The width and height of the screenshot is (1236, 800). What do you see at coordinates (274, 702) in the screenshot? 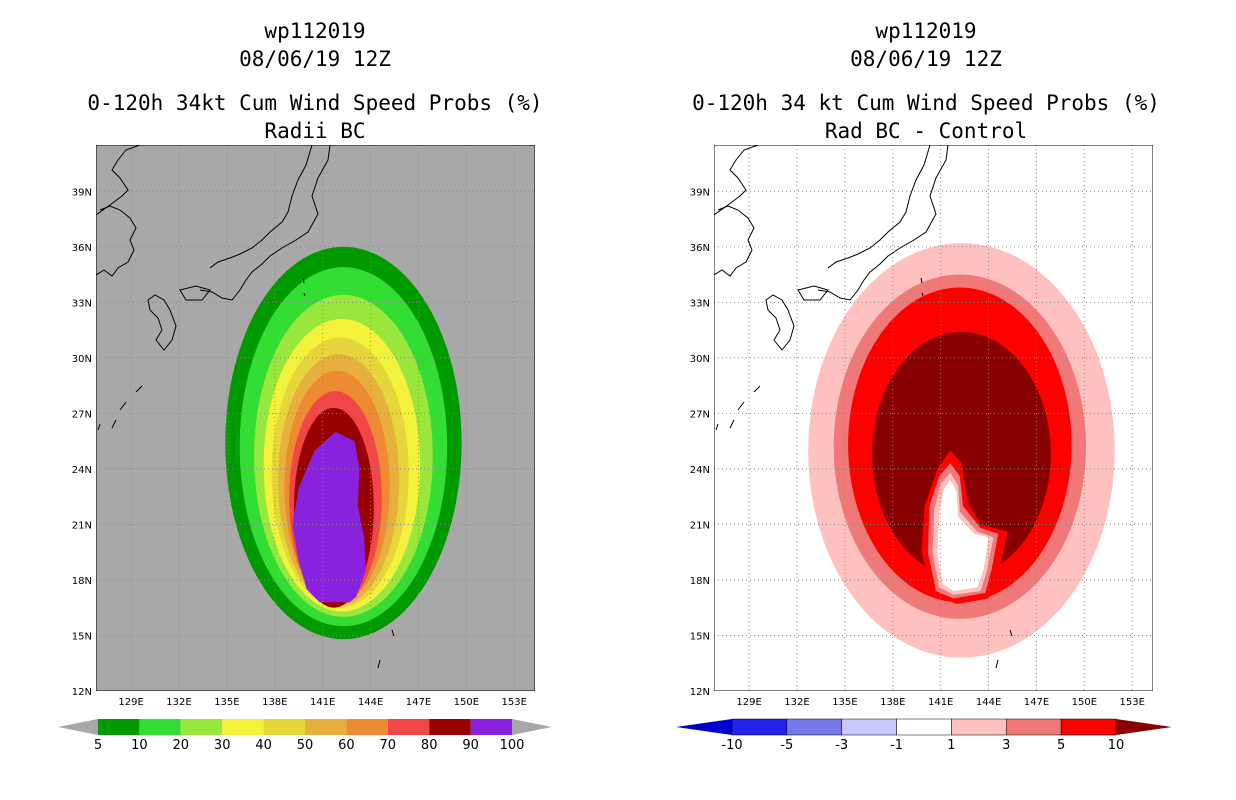
I see `left-xtick-label: 138E` at bounding box center [274, 702].